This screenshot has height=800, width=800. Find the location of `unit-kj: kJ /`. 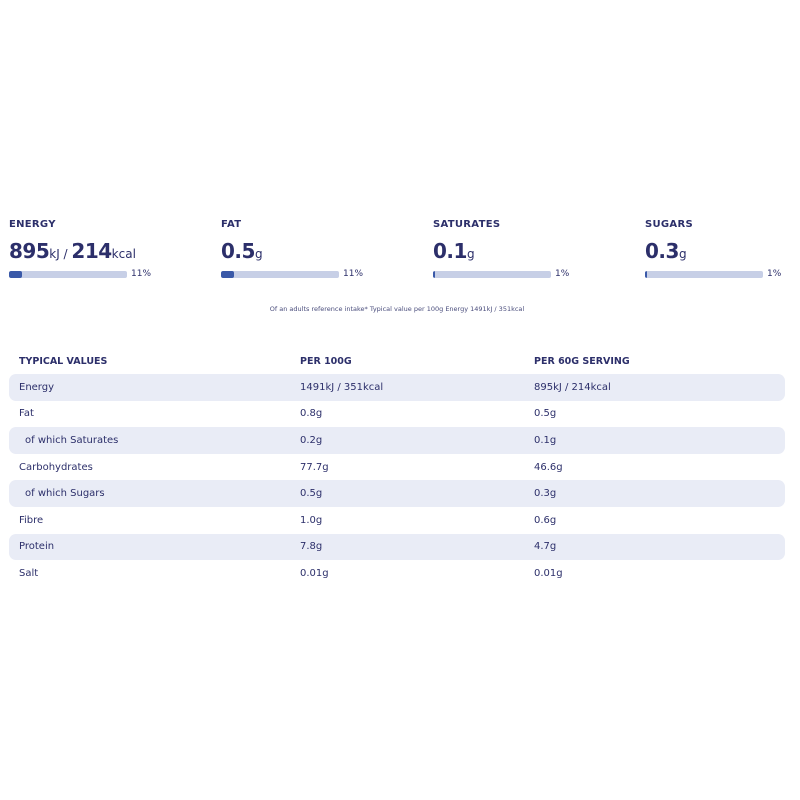

unit-kj: kJ / is located at coordinates (60, 254).